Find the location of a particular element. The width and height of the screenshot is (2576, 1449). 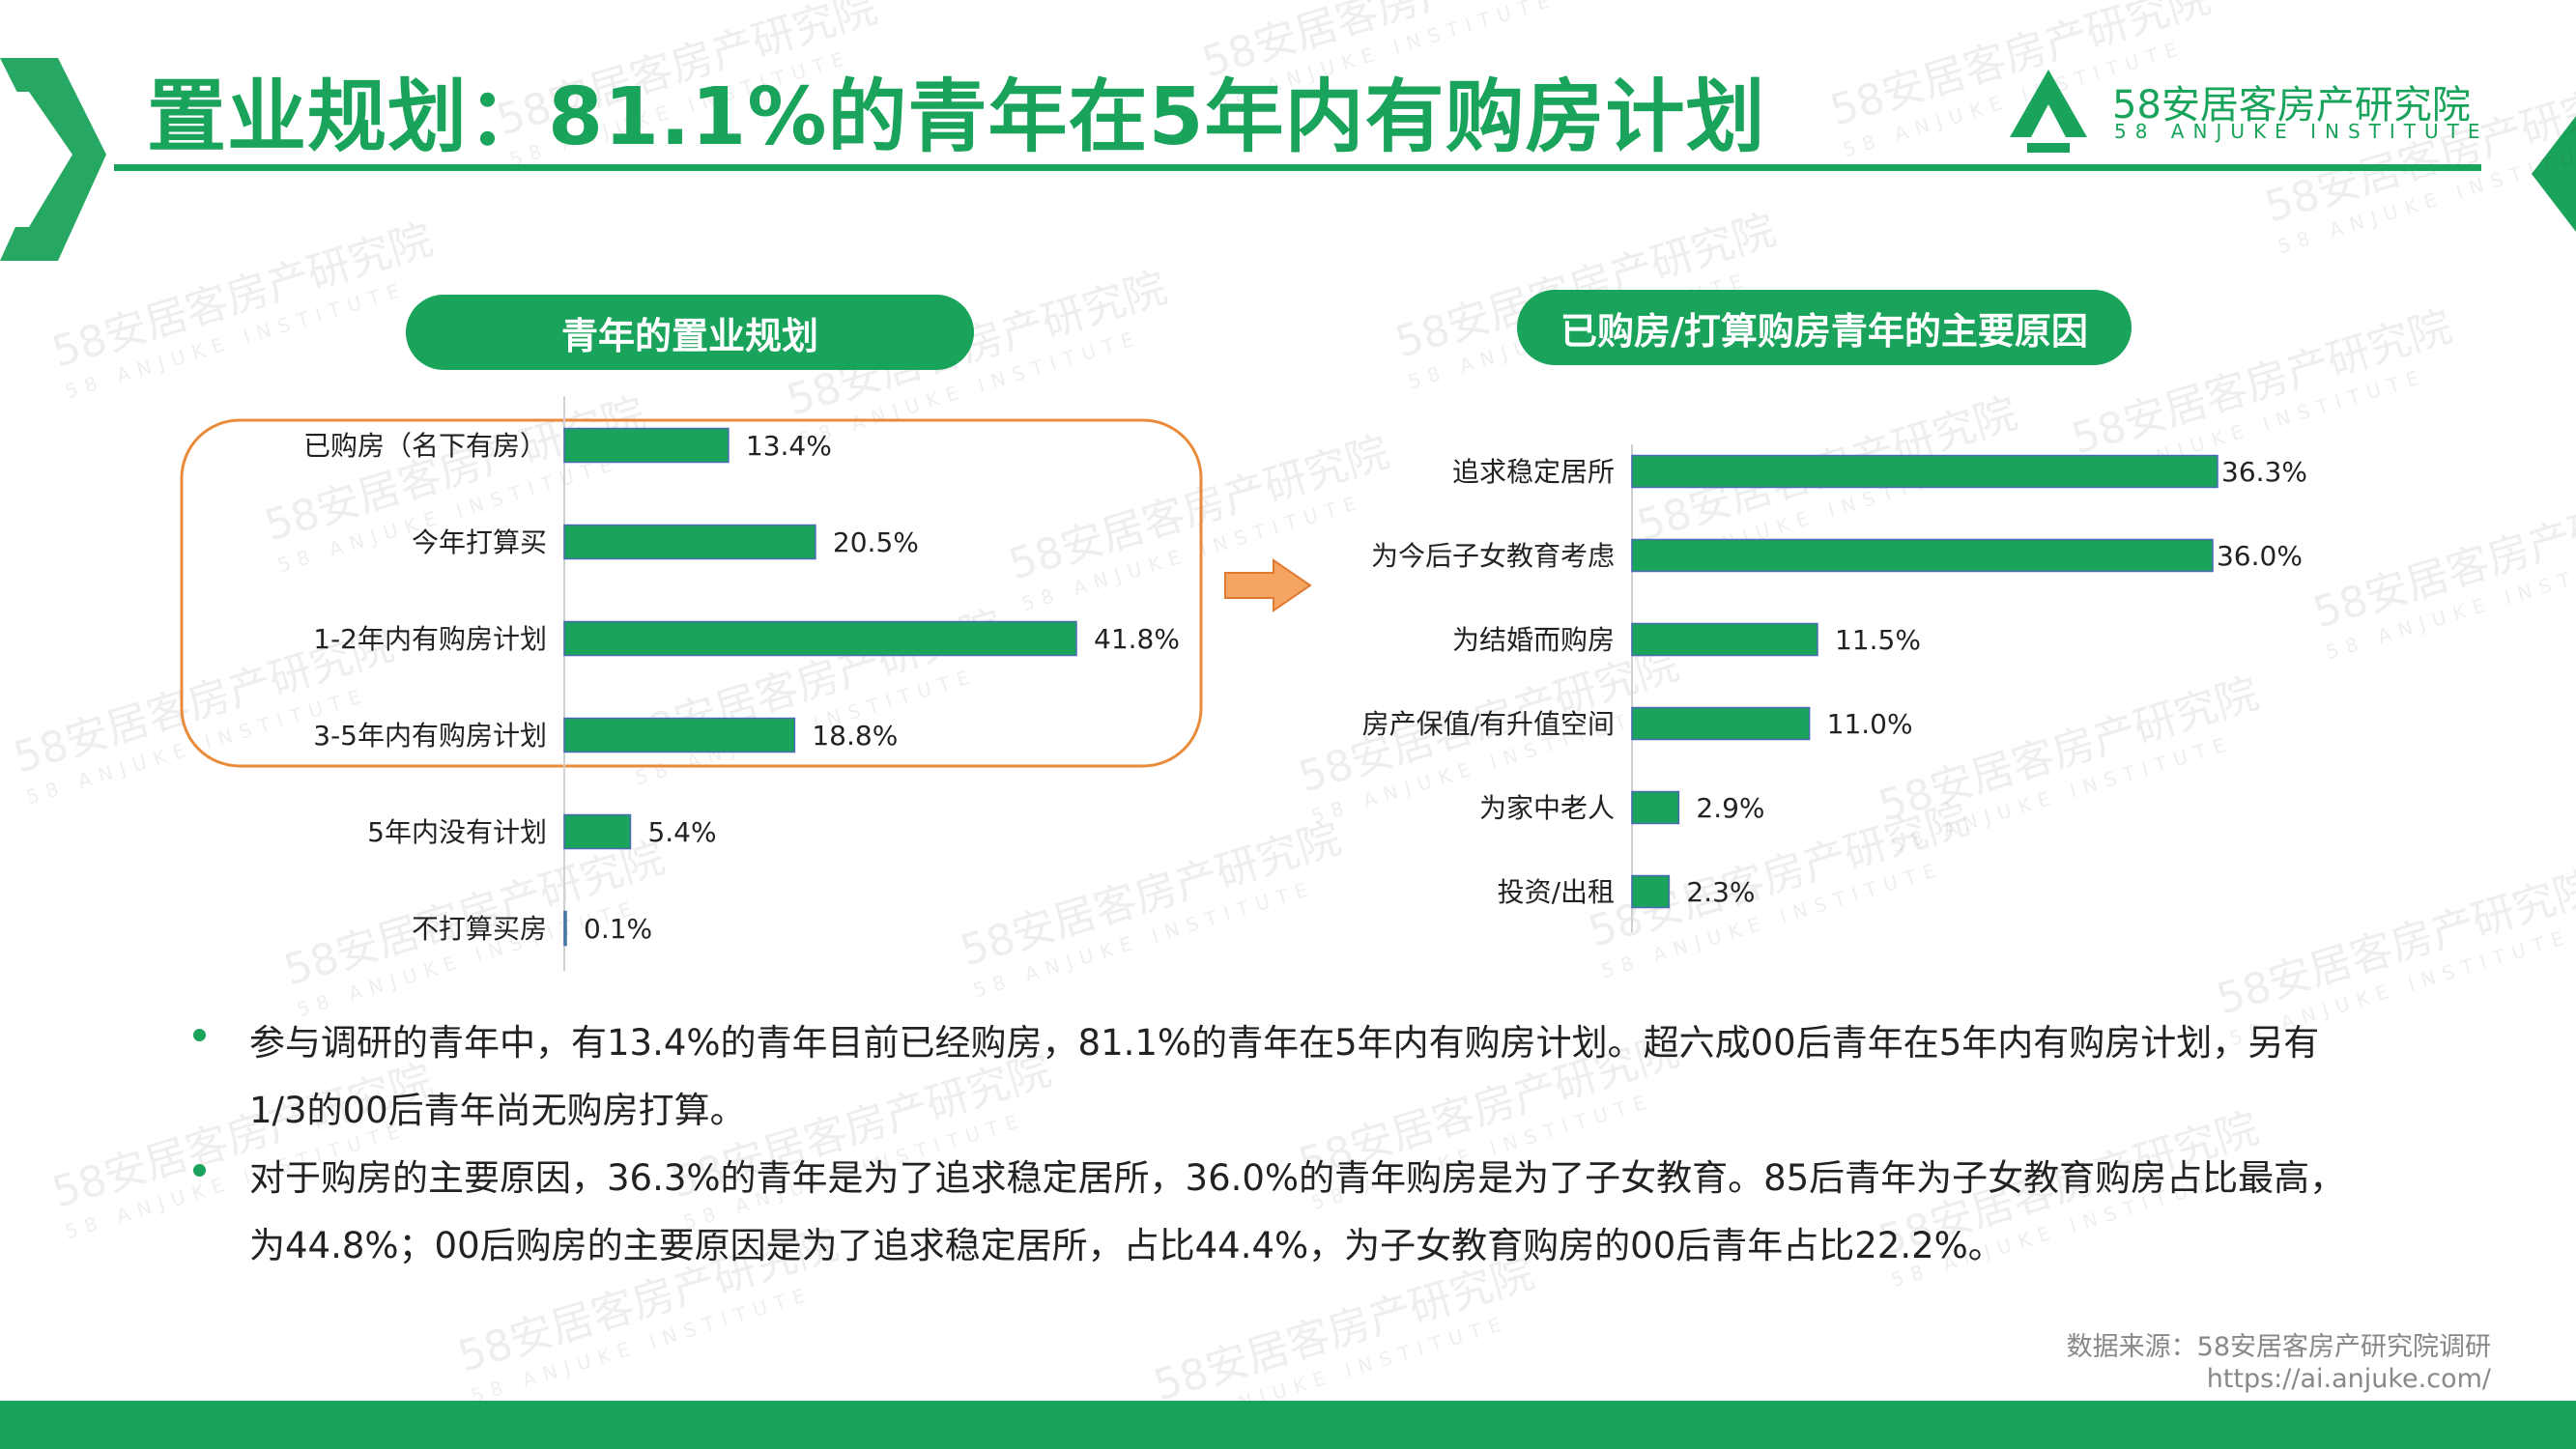

title-underline is located at coordinates (1298, 167).